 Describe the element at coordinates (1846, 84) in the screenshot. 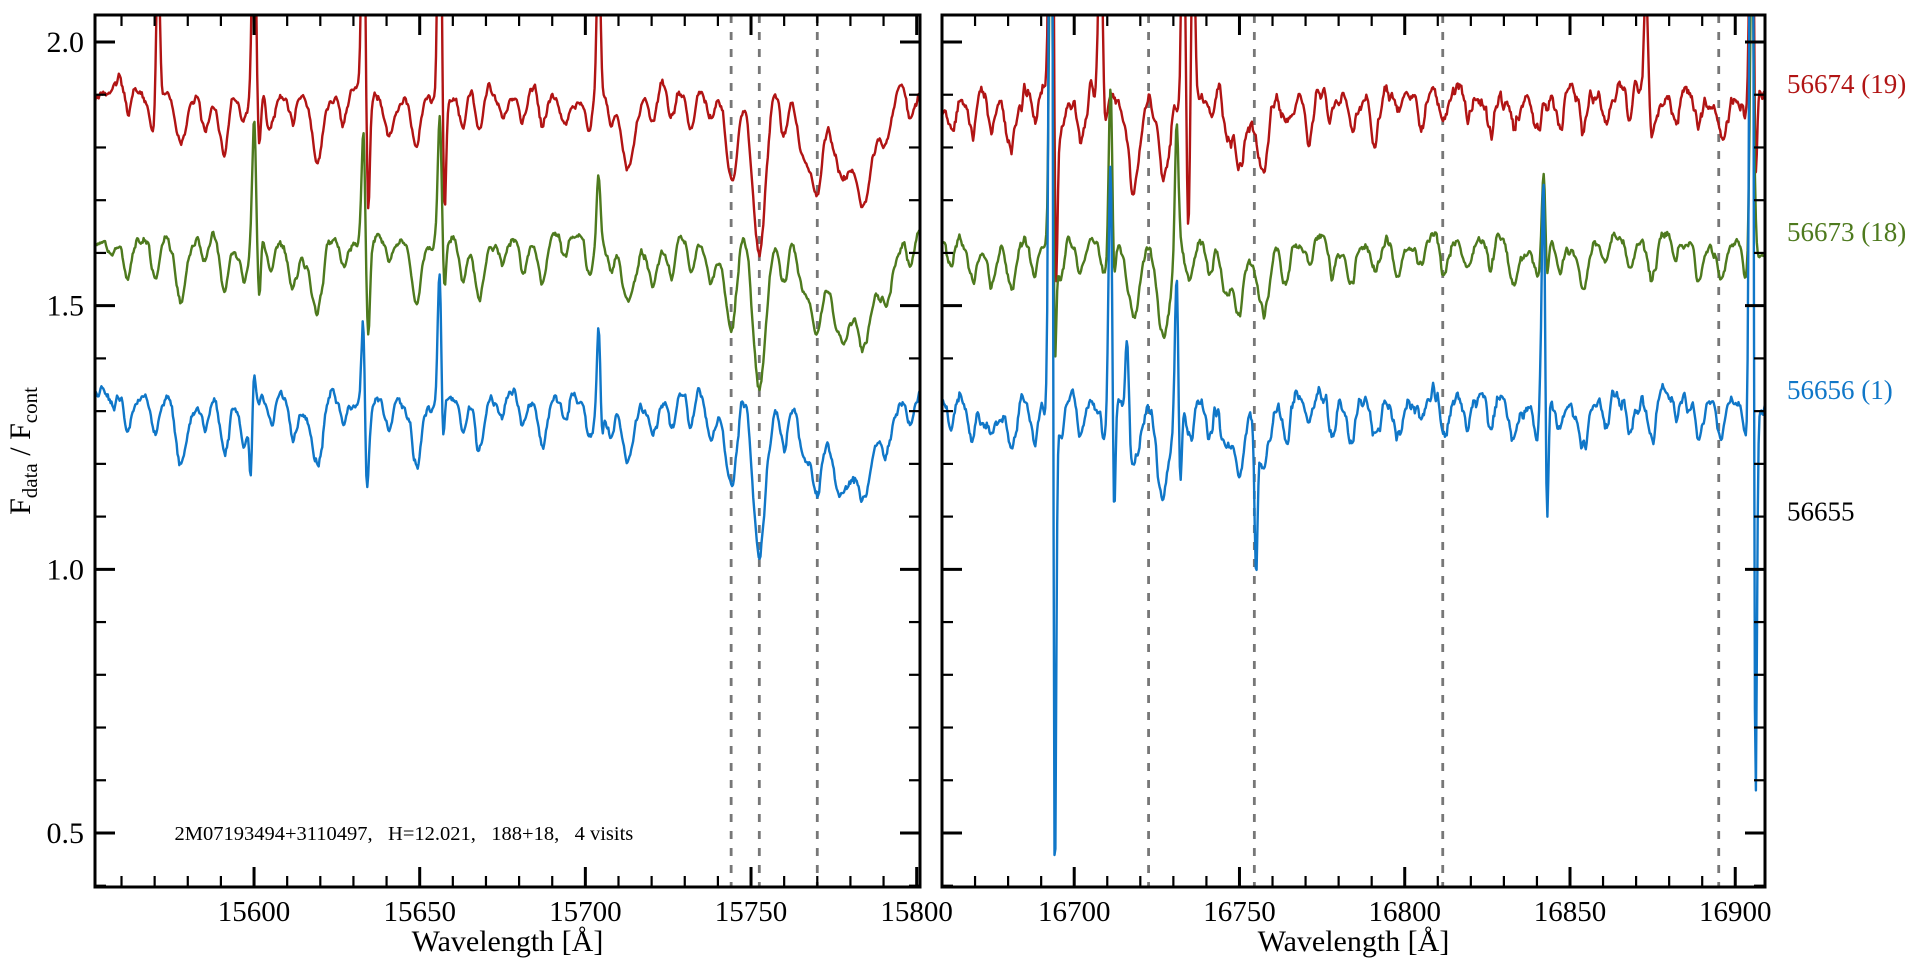

I see `visit-label-56674: 56674 (19)` at that location.